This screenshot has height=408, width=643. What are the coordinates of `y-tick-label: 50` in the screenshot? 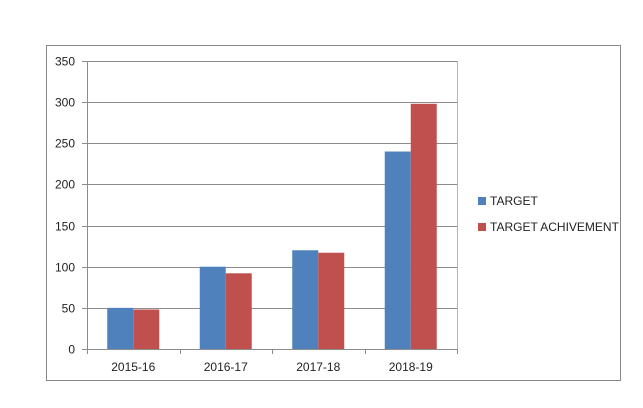 It's located at (69, 309).